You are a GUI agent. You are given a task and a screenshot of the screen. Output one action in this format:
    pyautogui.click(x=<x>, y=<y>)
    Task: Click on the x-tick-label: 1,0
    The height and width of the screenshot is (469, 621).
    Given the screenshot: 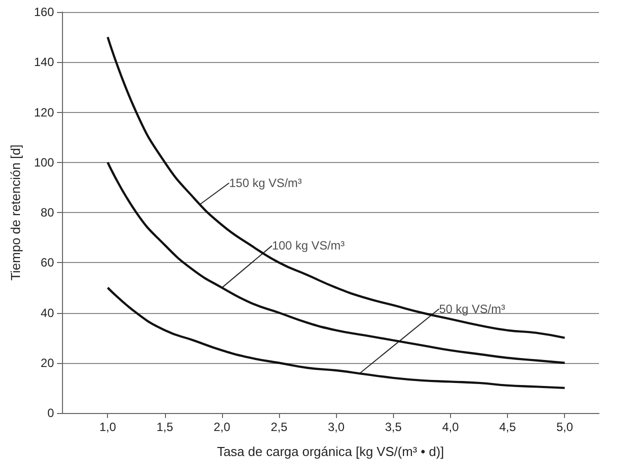 What is the action you would take?
    pyautogui.click(x=107, y=427)
    